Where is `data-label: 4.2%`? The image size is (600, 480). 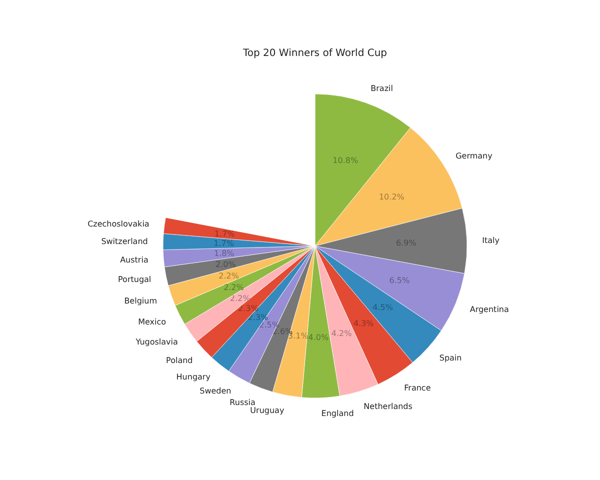 data-label: 4.2% is located at coordinates (341, 333).